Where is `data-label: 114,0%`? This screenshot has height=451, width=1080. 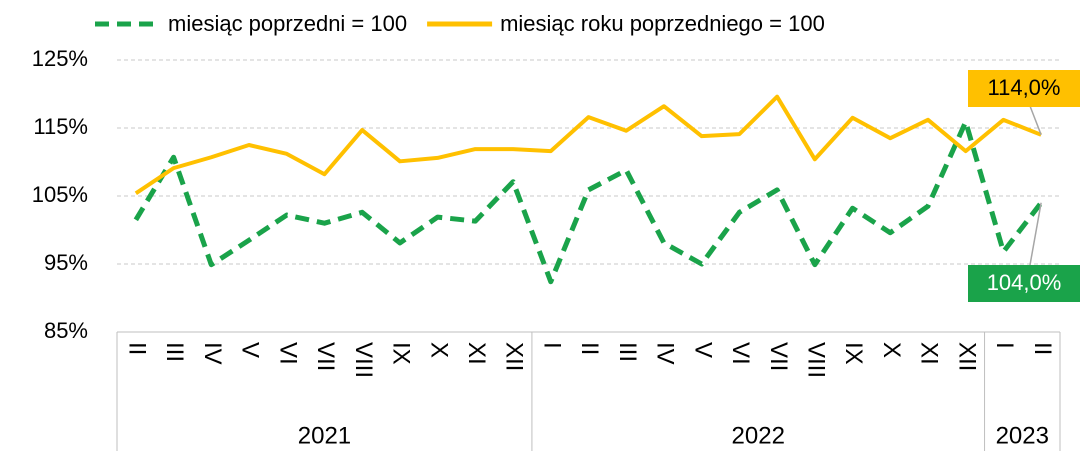
data-label: 114,0% is located at coordinates (1024, 87).